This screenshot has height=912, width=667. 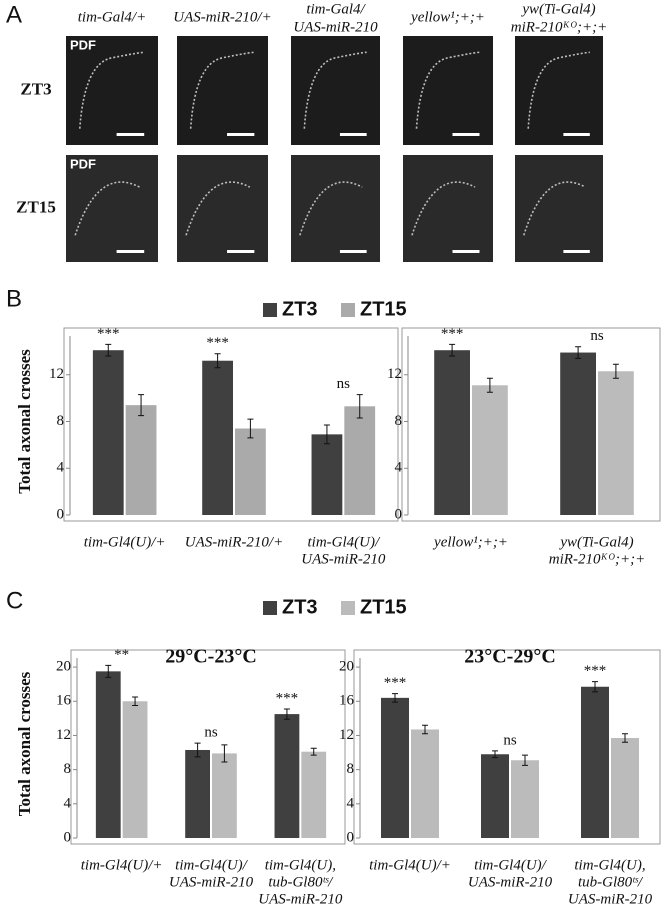 I want to click on x-tick-label: miR-210ᴷᴼ;+;+, so click(x=597, y=559).